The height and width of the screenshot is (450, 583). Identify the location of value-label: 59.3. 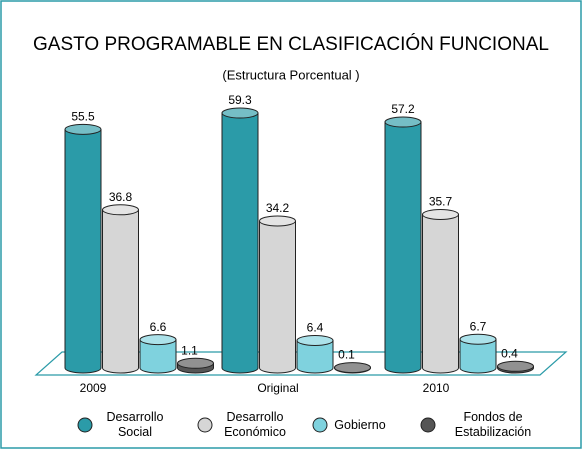
(240, 100).